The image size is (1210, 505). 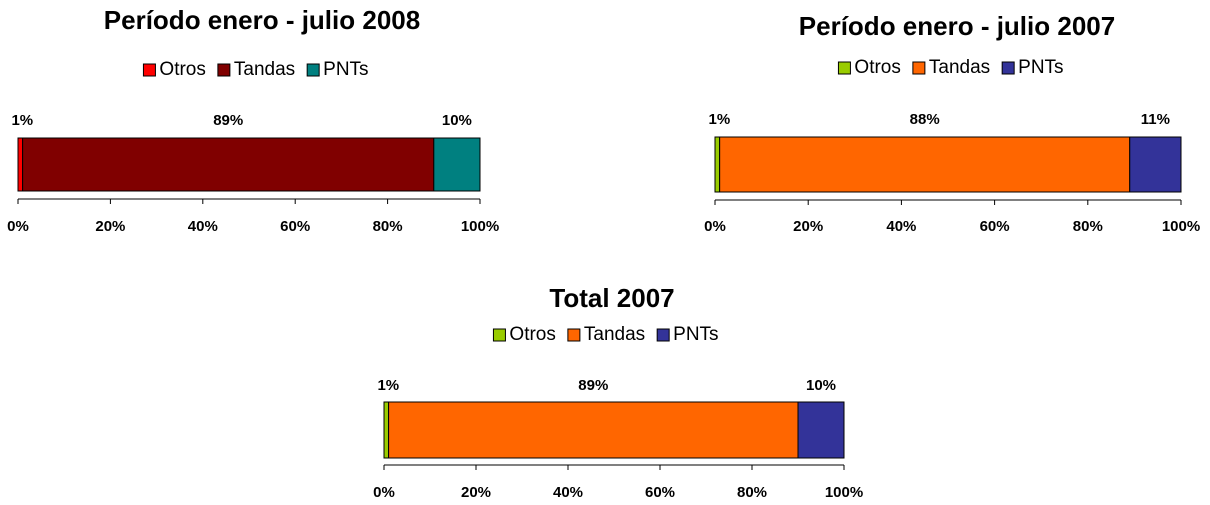 I want to click on data-label: 88%, so click(x=925, y=119).